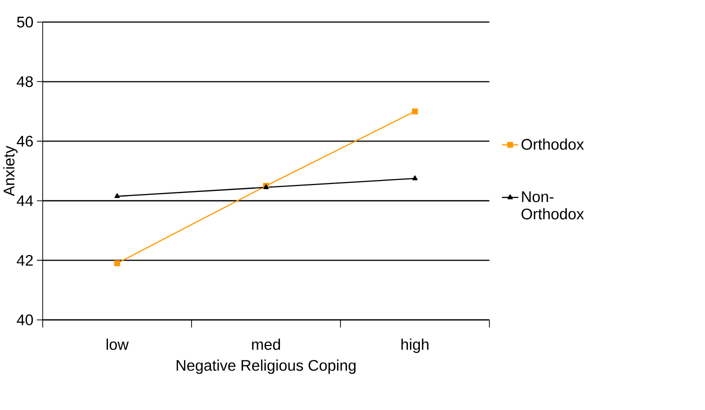  I want to click on y-tick-label: 50, so click(25, 22).